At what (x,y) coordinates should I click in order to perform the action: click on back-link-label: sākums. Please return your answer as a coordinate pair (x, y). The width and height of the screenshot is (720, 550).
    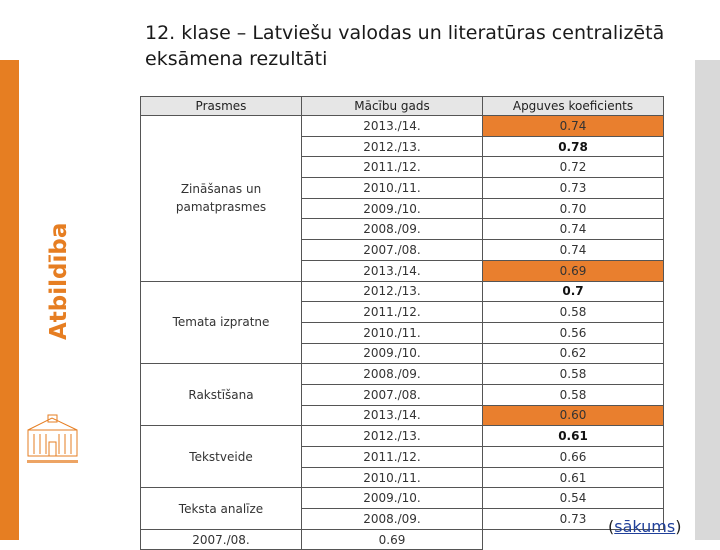
    Looking at the image, I should click on (645, 526).